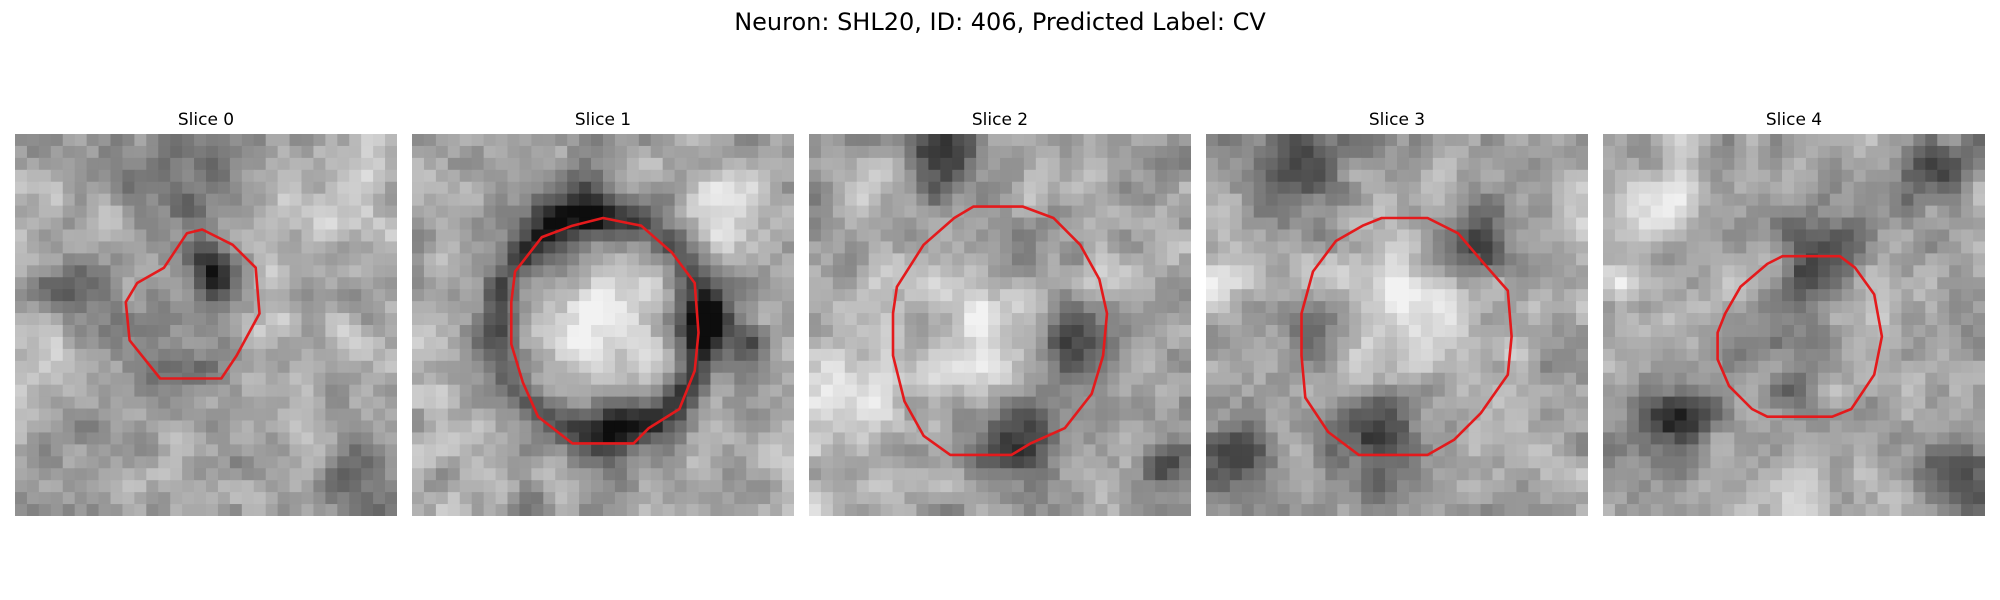  I want to click on slice-panel-4: Slice 4, so click(1794, 311).